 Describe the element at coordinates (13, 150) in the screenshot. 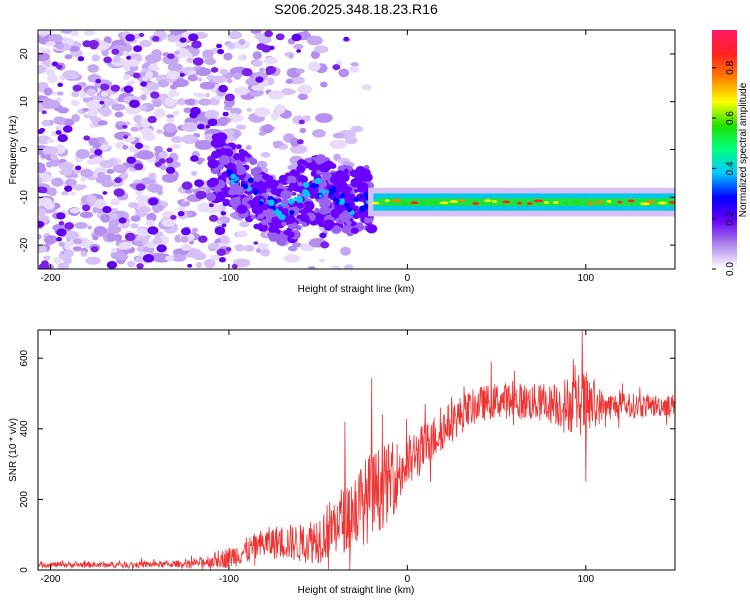

I see `spectrogram-ylabel: Frequency (Hz)` at that location.